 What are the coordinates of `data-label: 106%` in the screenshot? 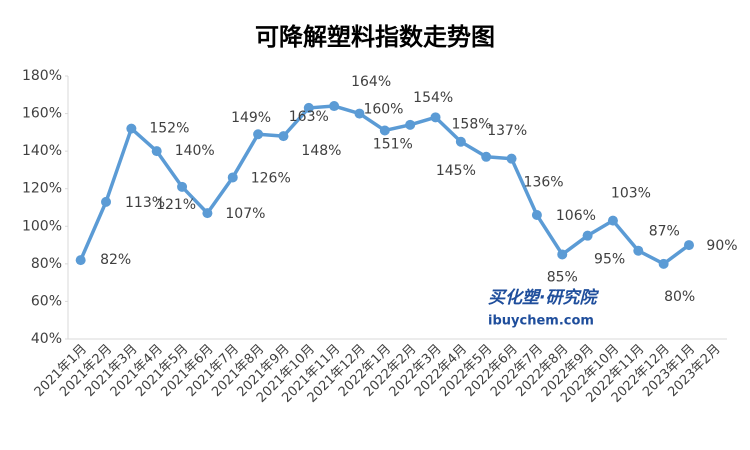 It's located at (576, 216).